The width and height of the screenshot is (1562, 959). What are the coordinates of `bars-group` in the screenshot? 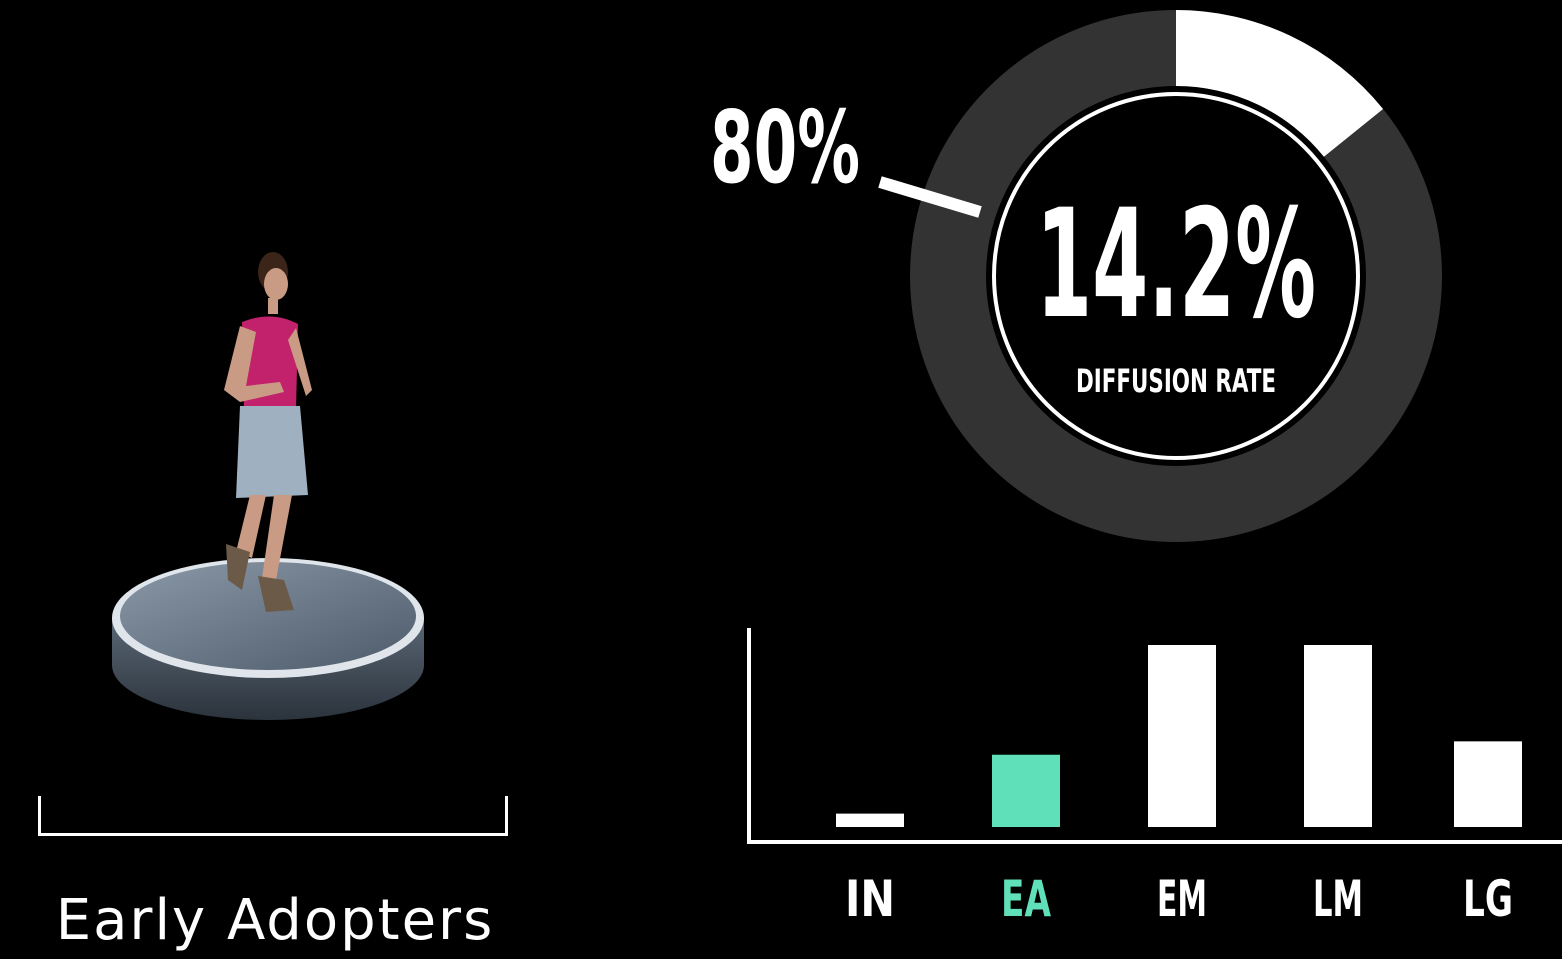 It's located at (1179, 736).